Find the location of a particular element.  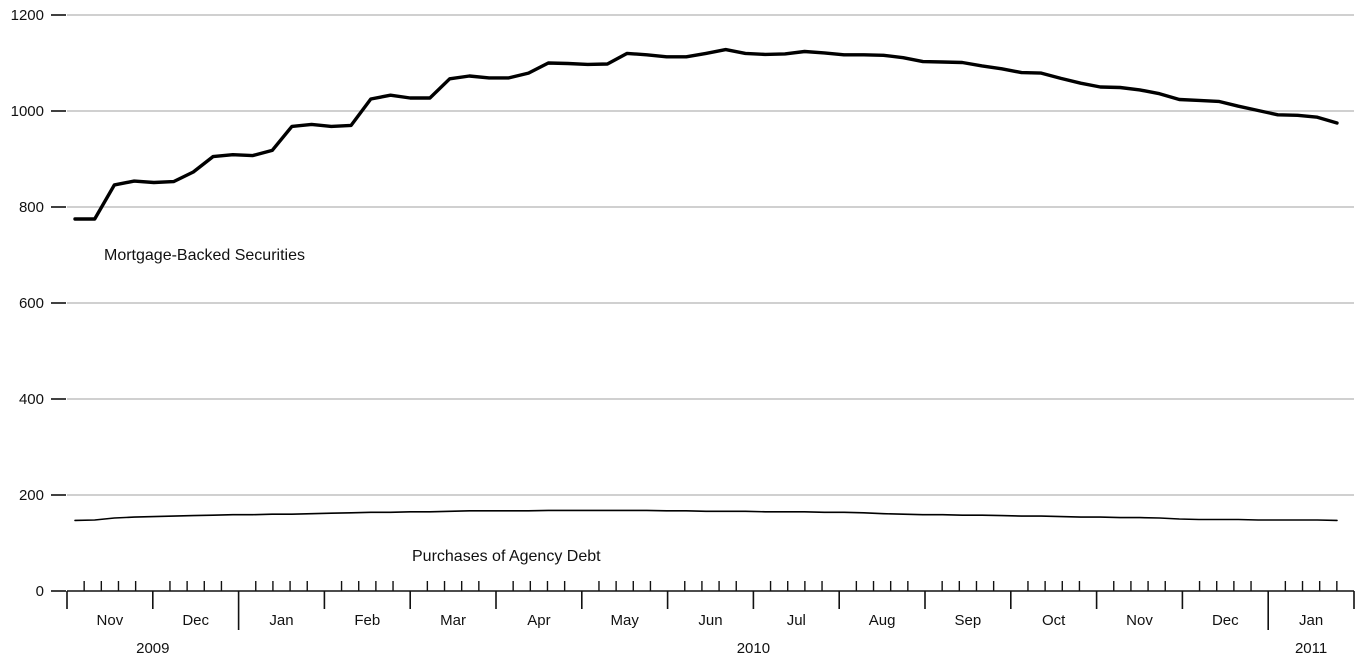

x-month-label: May is located at coordinates (625, 620).